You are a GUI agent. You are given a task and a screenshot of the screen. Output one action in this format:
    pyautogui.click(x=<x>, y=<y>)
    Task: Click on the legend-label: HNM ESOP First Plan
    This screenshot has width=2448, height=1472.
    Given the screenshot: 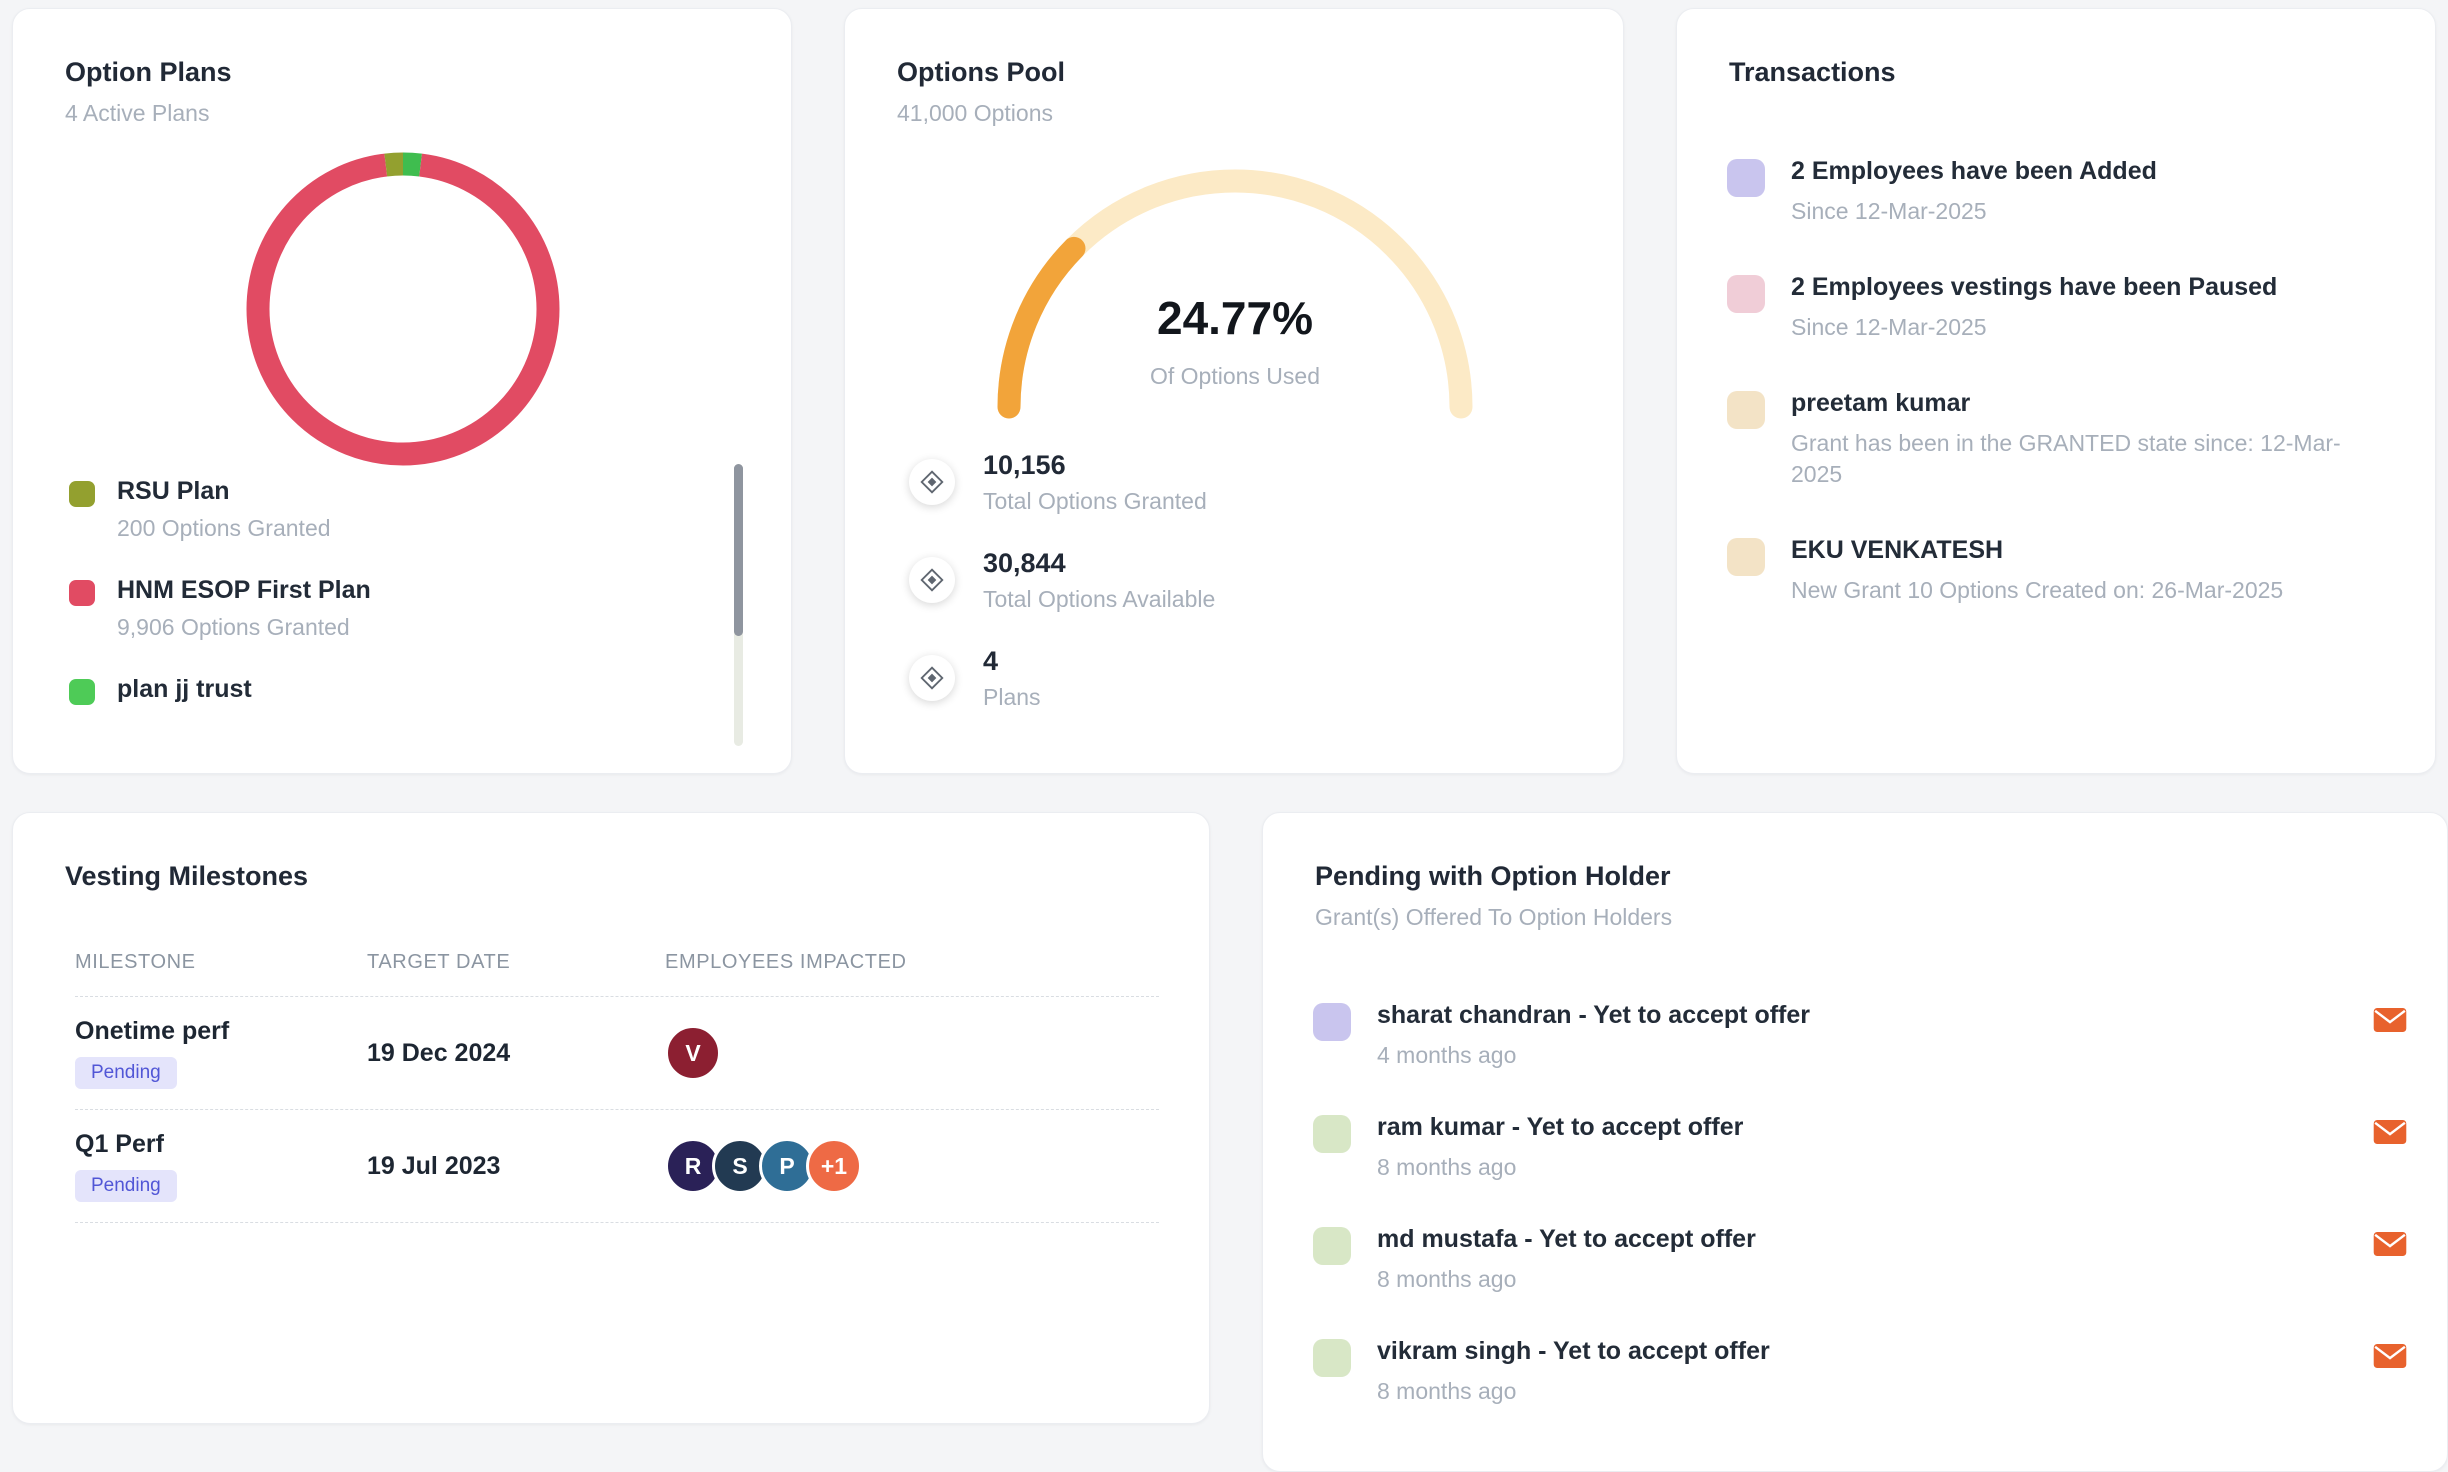 What is the action you would take?
    pyautogui.click(x=244, y=590)
    